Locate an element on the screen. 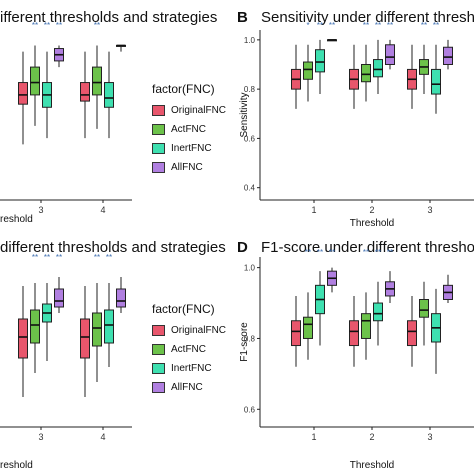 This screenshot has height=474, width=474. panel-d-title: F1-score under different threshol is located at coordinates (367, 247).